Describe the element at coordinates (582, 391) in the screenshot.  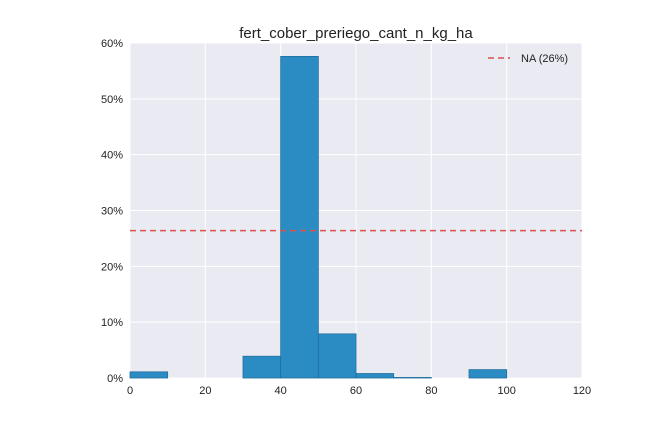
I see `x-tick-label: 120` at that location.